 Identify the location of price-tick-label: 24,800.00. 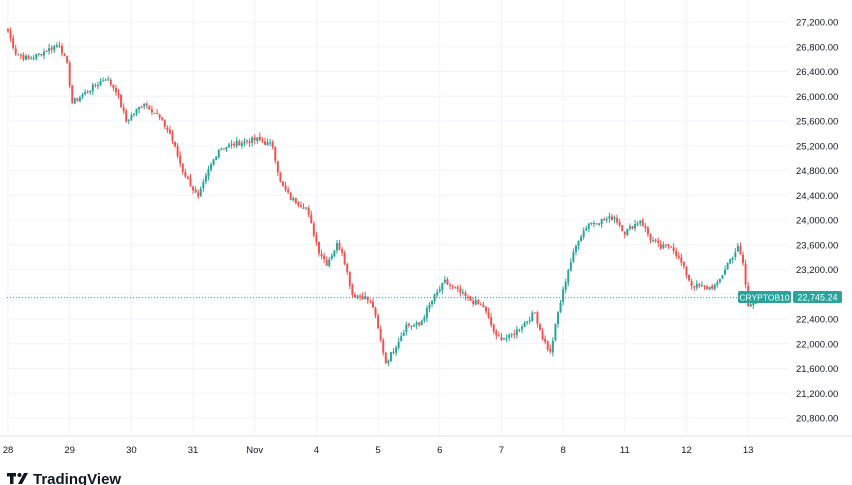
(817, 171).